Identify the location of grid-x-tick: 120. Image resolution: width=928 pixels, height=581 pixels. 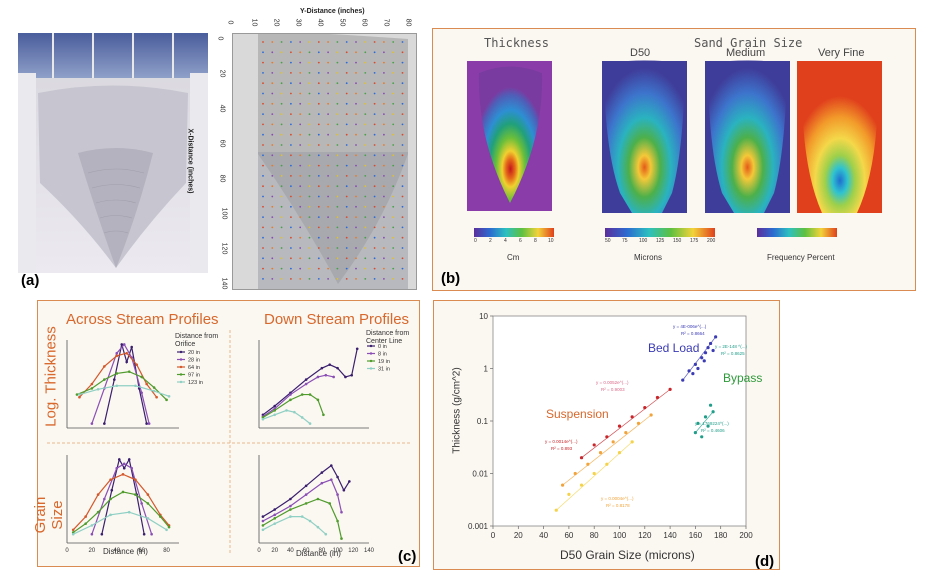
(224, 248).